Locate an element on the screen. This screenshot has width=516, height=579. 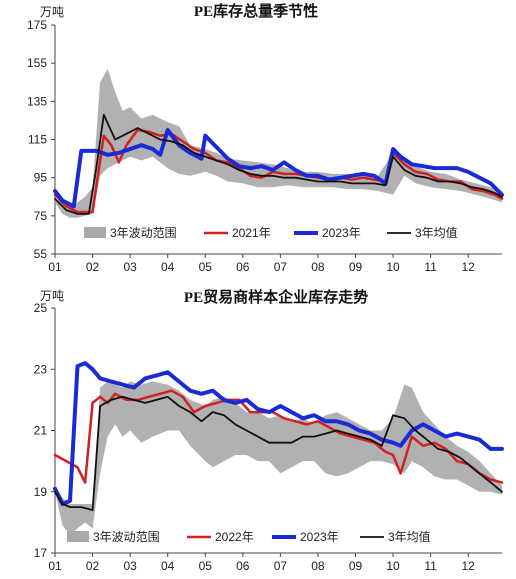
y-tick-label: 135 is located at coordinates (37, 101).